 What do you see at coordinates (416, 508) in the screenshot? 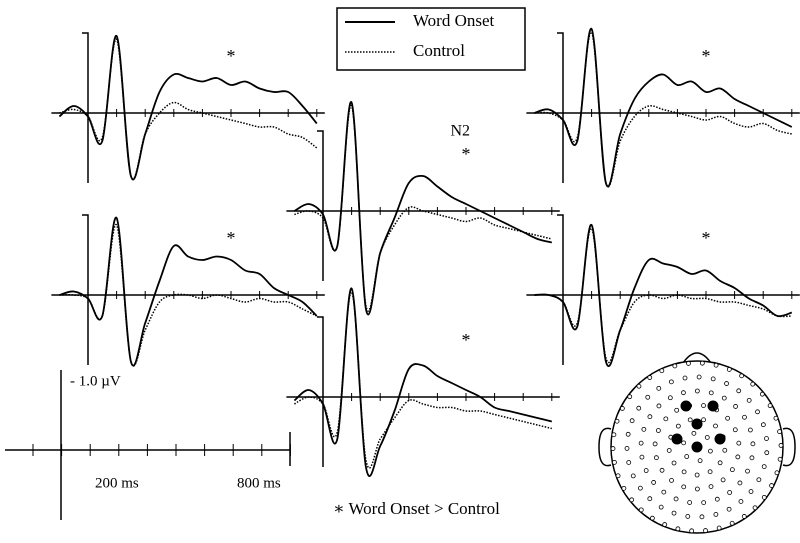
I see `footnote: ∗ Word Onset > Control` at bounding box center [416, 508].